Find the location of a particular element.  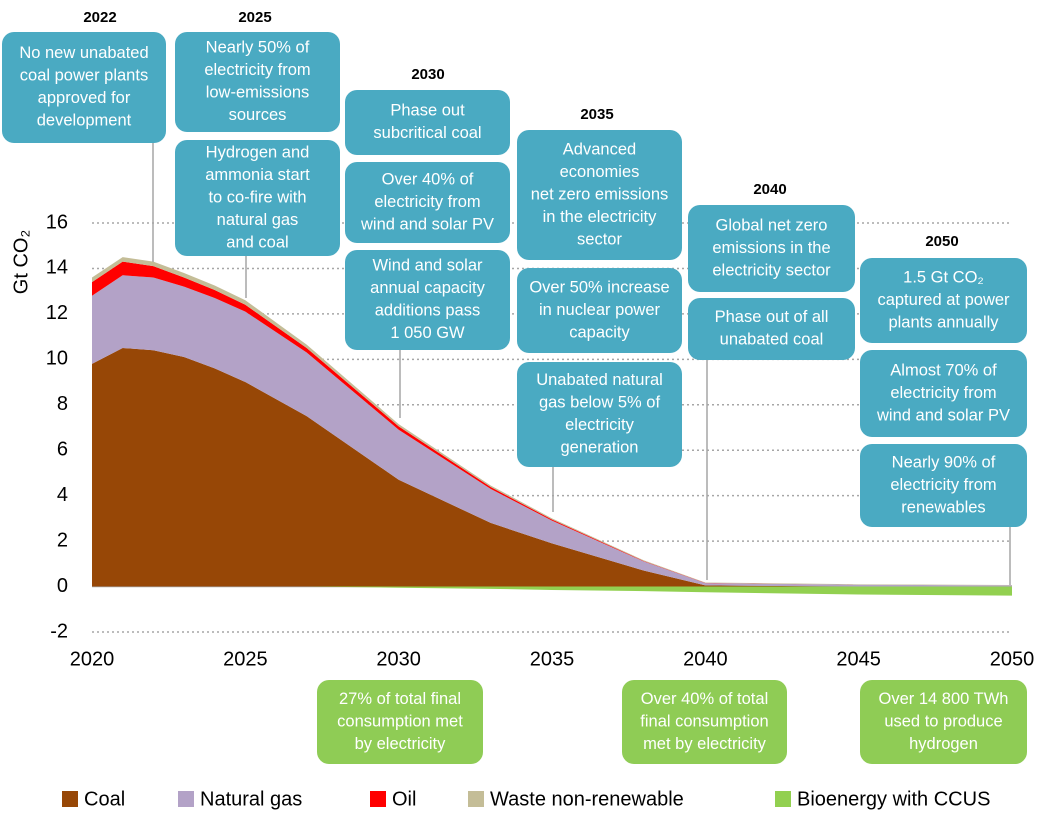

note-text: capacity is located at coordinates (599, 332).